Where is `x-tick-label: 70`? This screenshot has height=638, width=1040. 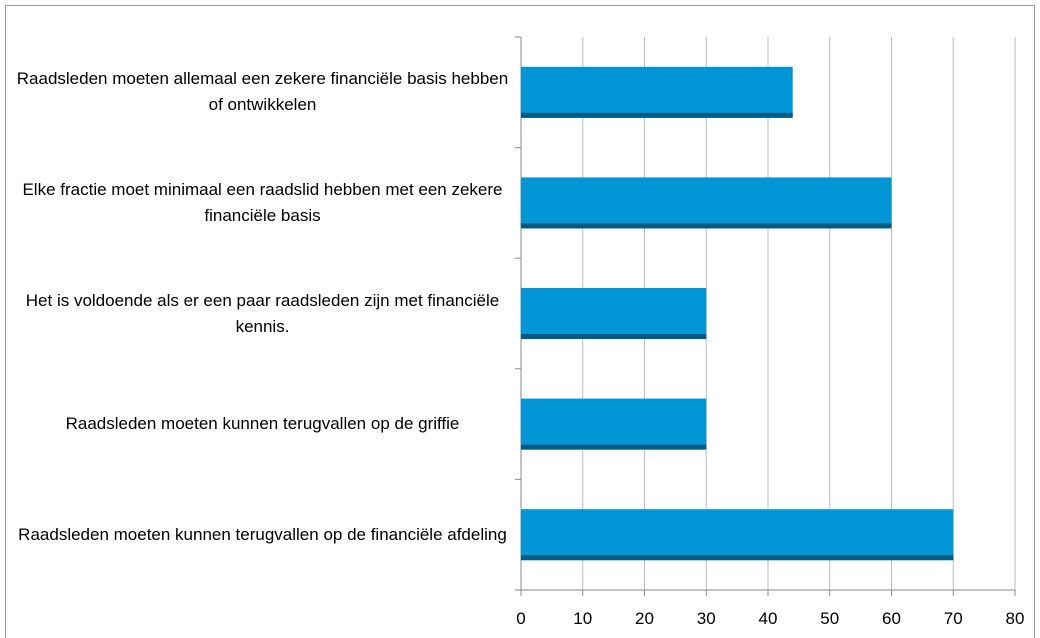 x-tick-label: 70 is located at coordinates (953, 618).